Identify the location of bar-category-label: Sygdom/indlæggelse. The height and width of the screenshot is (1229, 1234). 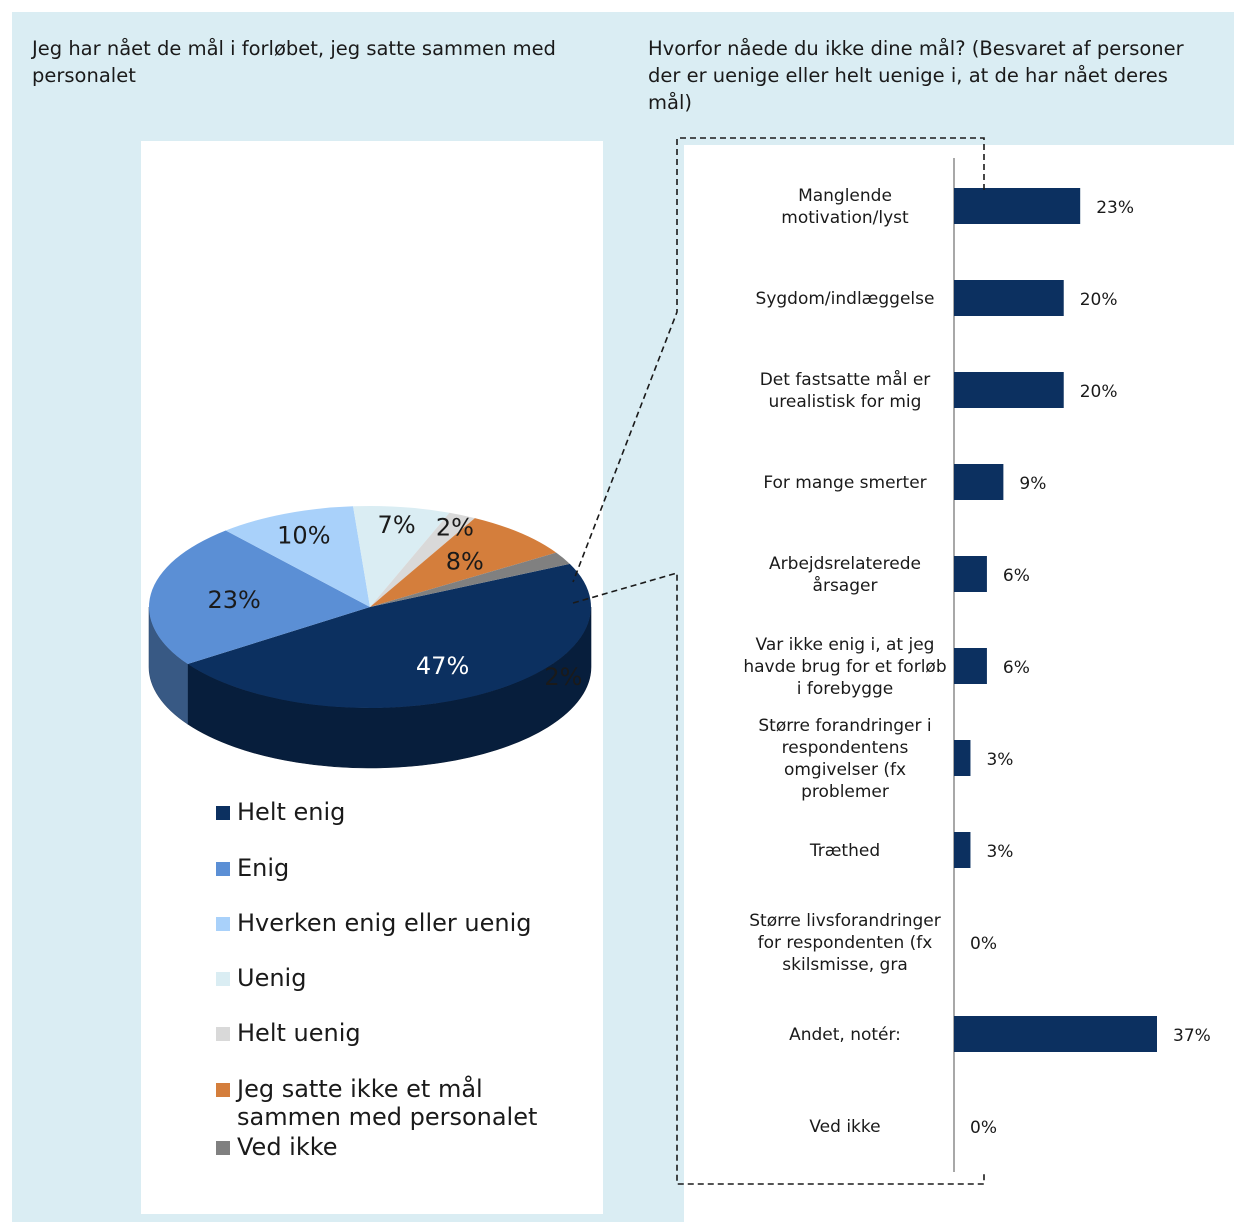
(845, 299).